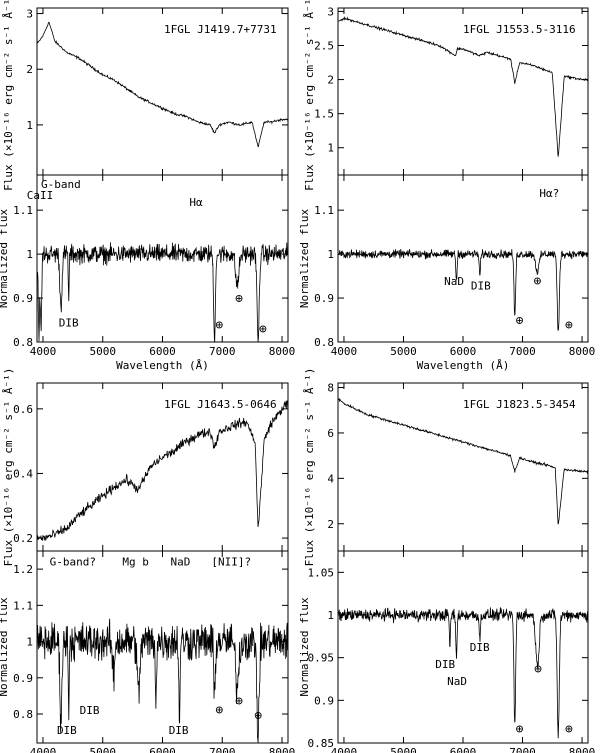 Image resolution: width=600 pixels, height=753 pixels. Describe the element at coordinates (23, 538) in the screenshot. I see `y-tick-label: 0.2` at that location.